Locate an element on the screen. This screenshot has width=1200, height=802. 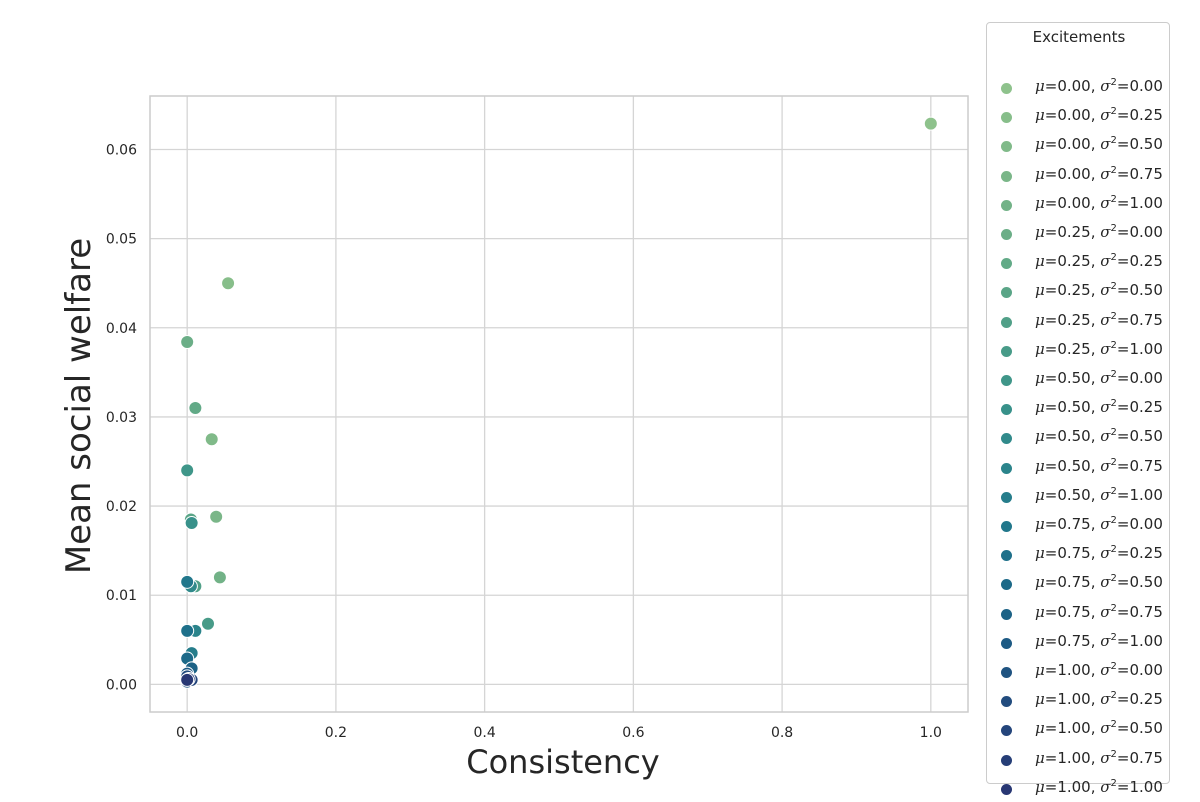
legend-label: μ=0.00, σ2=0.50 is located at coordinates (1099, 144).